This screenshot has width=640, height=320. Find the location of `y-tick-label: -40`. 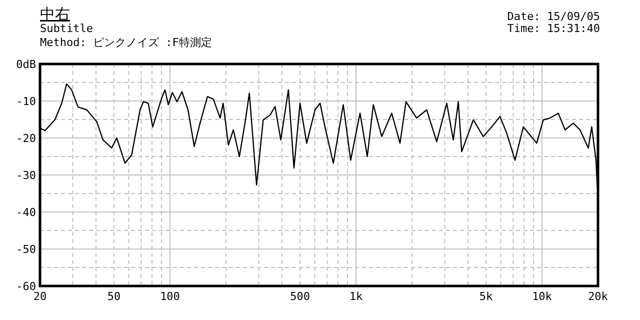

y-tick-label: -40 is located at coordinates (26, 212).